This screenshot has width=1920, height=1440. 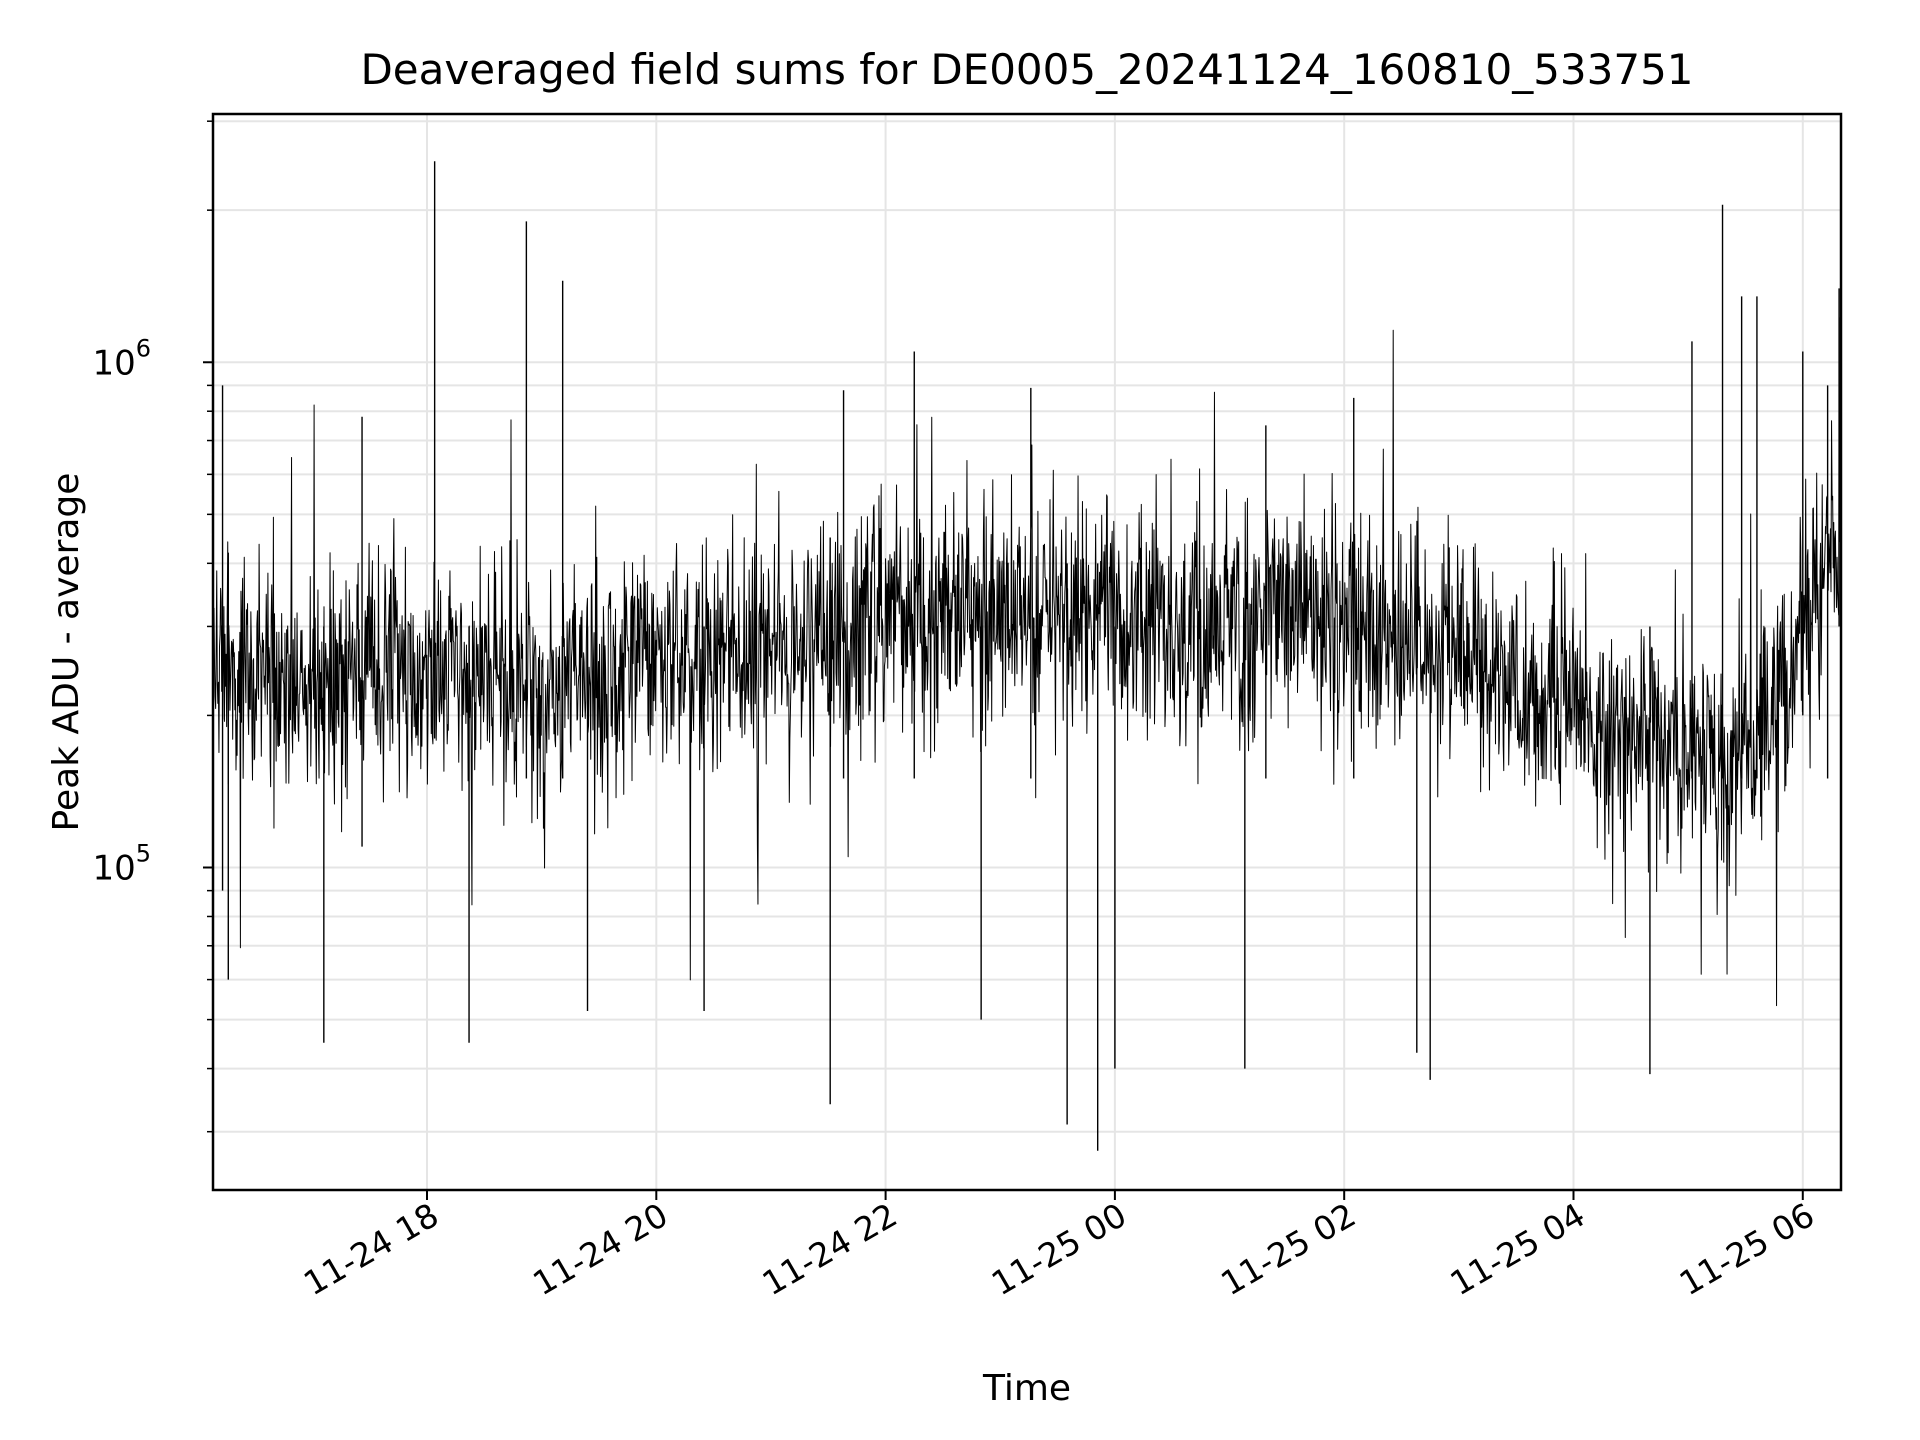 I want to click on x-axis-label: Time, so click(x=1026, y=1388).